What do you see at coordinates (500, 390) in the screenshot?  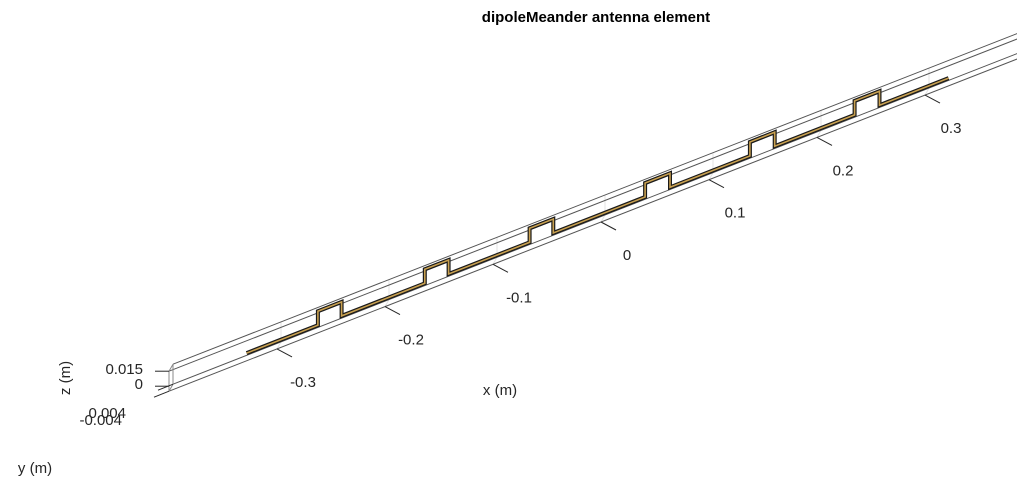 I see `x-axis-label: x (m)` at bounding box center [500, 390].